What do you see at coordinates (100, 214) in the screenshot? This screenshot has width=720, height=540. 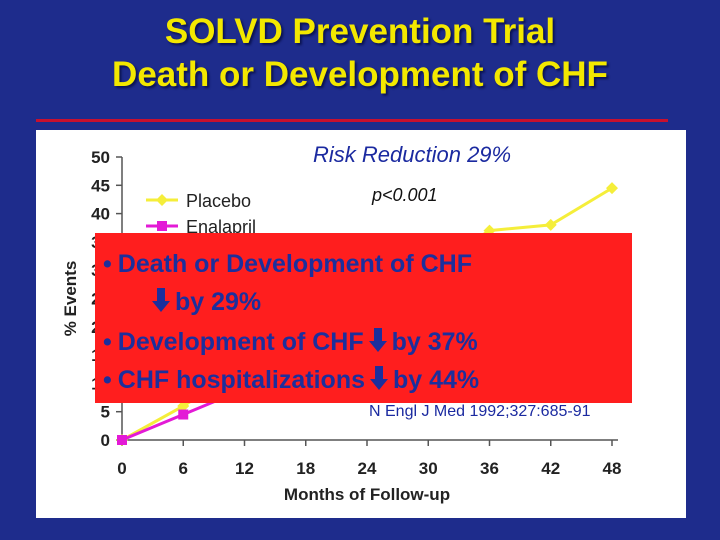 I see `y-tick-label: 40` at bounding box center [100, 214].